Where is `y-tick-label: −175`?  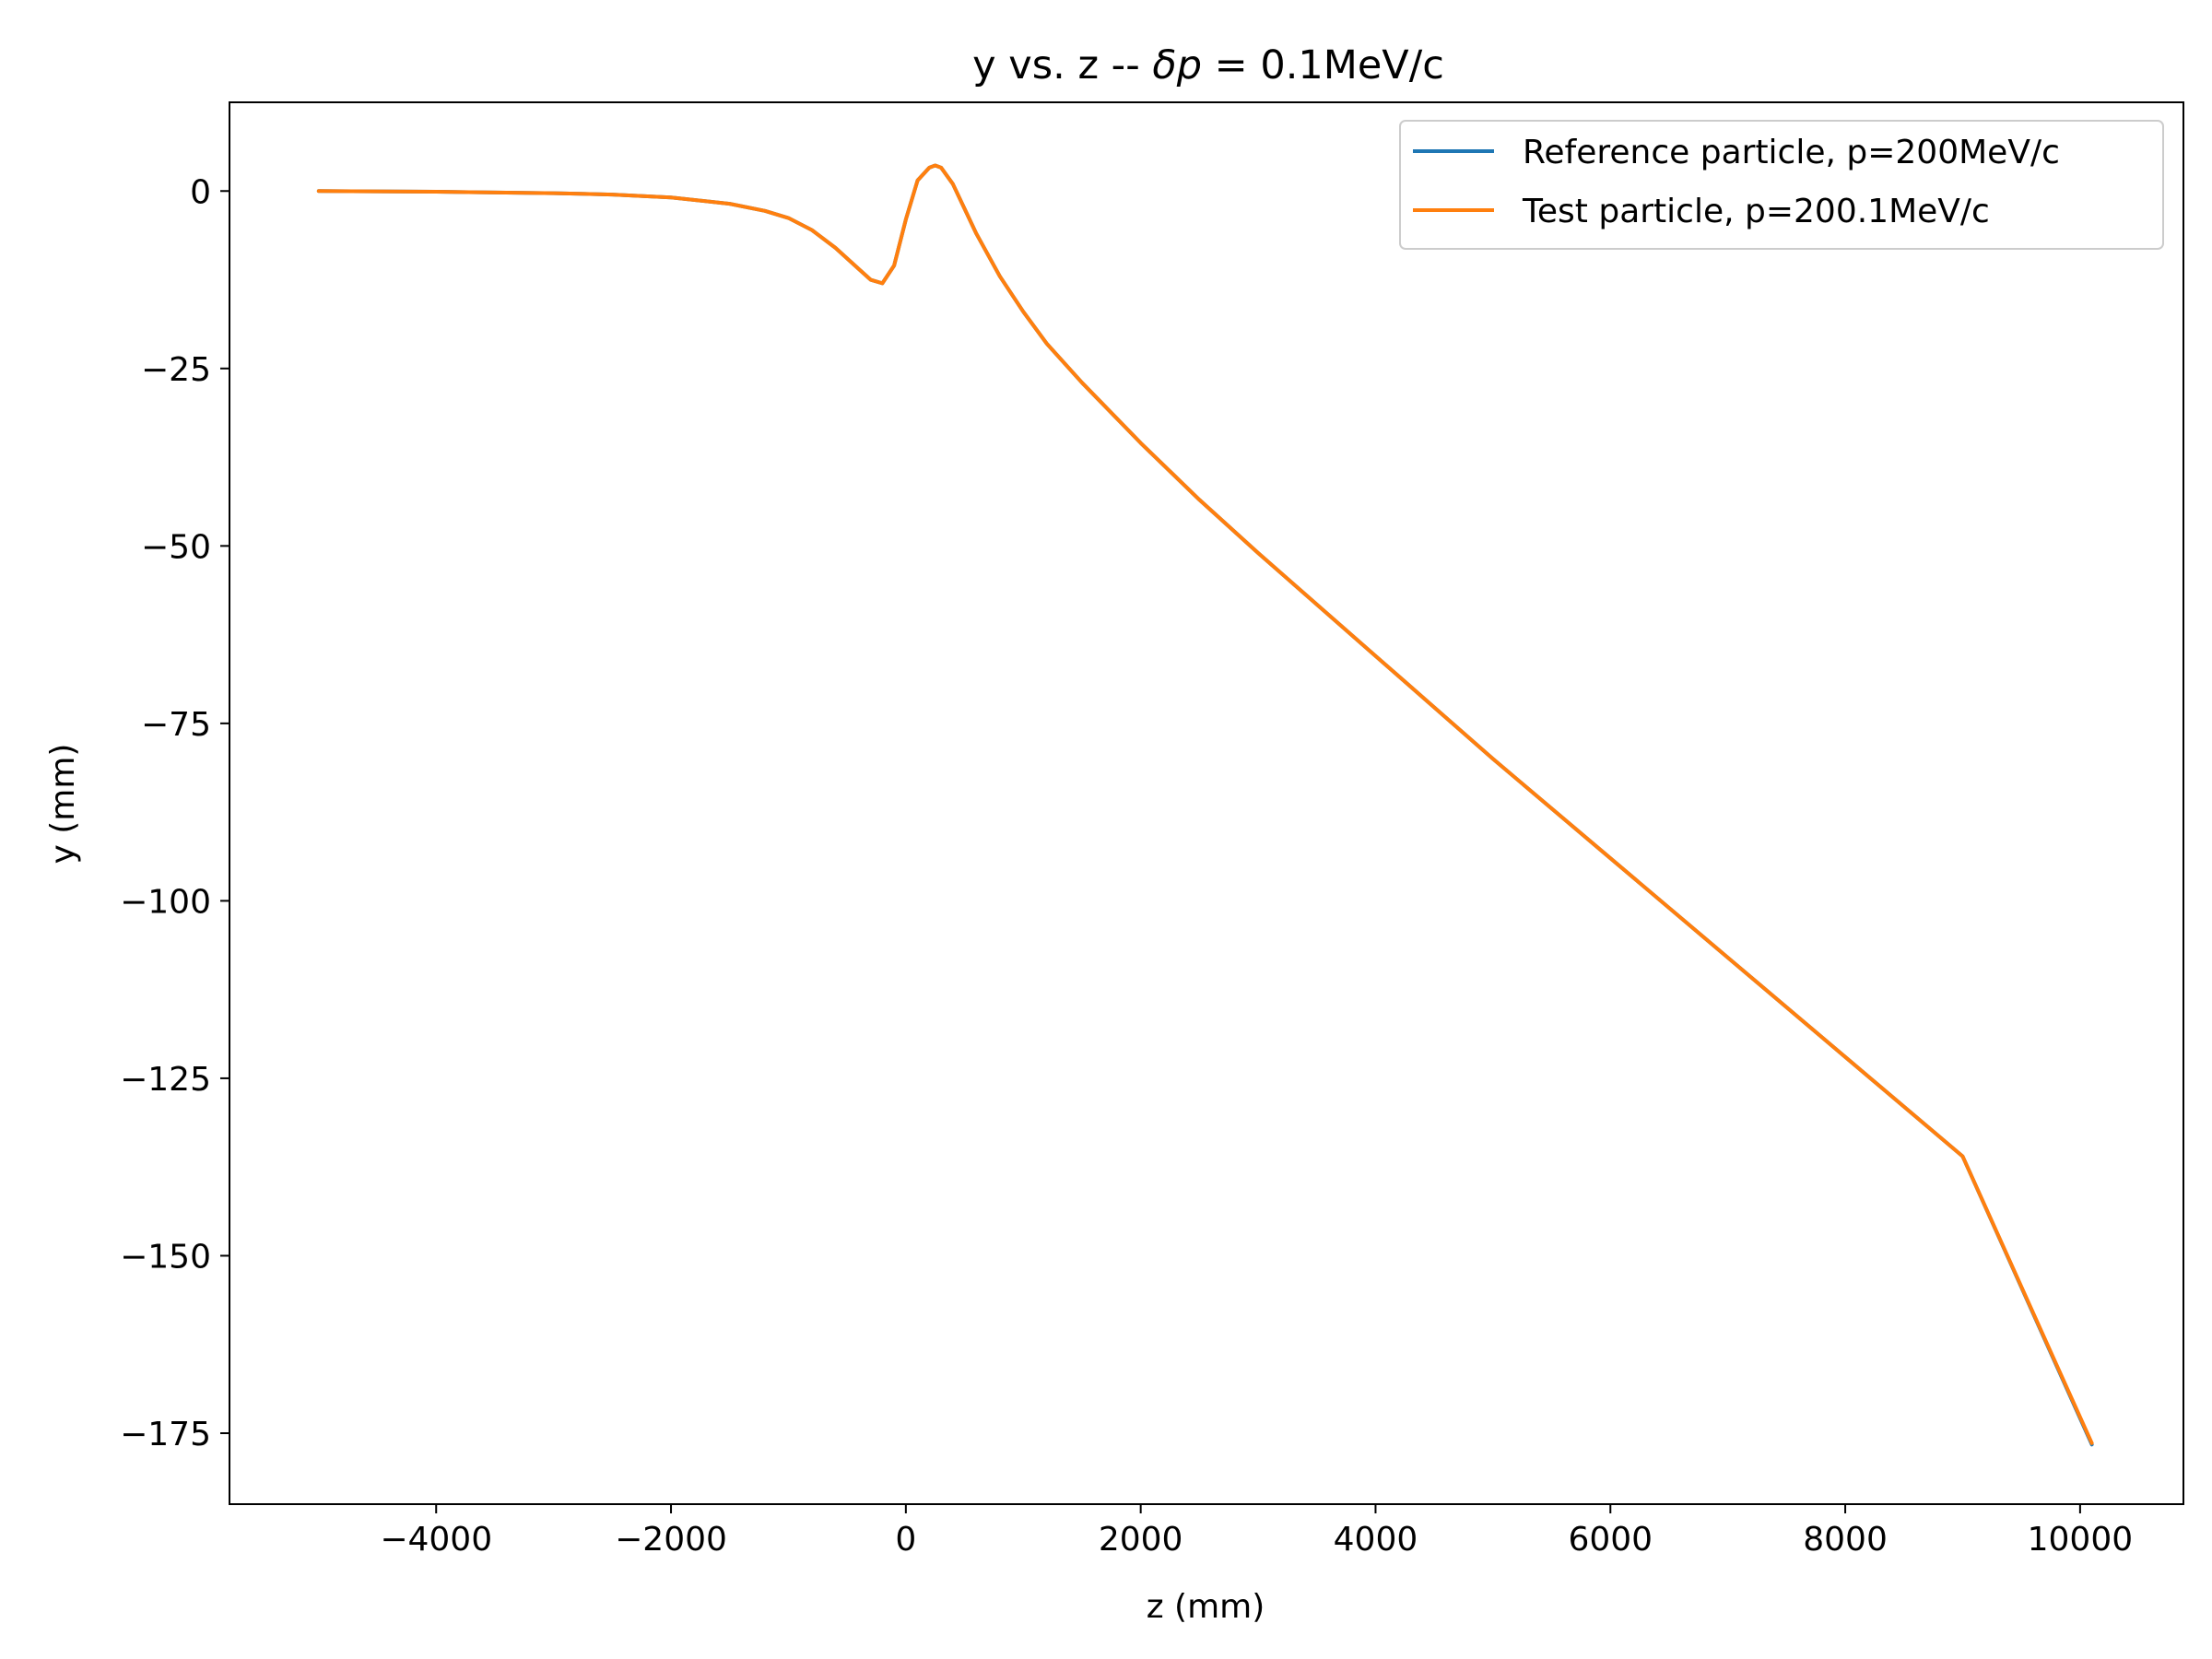
y-tick-label: −175 is located at coordinates (165, 1434).